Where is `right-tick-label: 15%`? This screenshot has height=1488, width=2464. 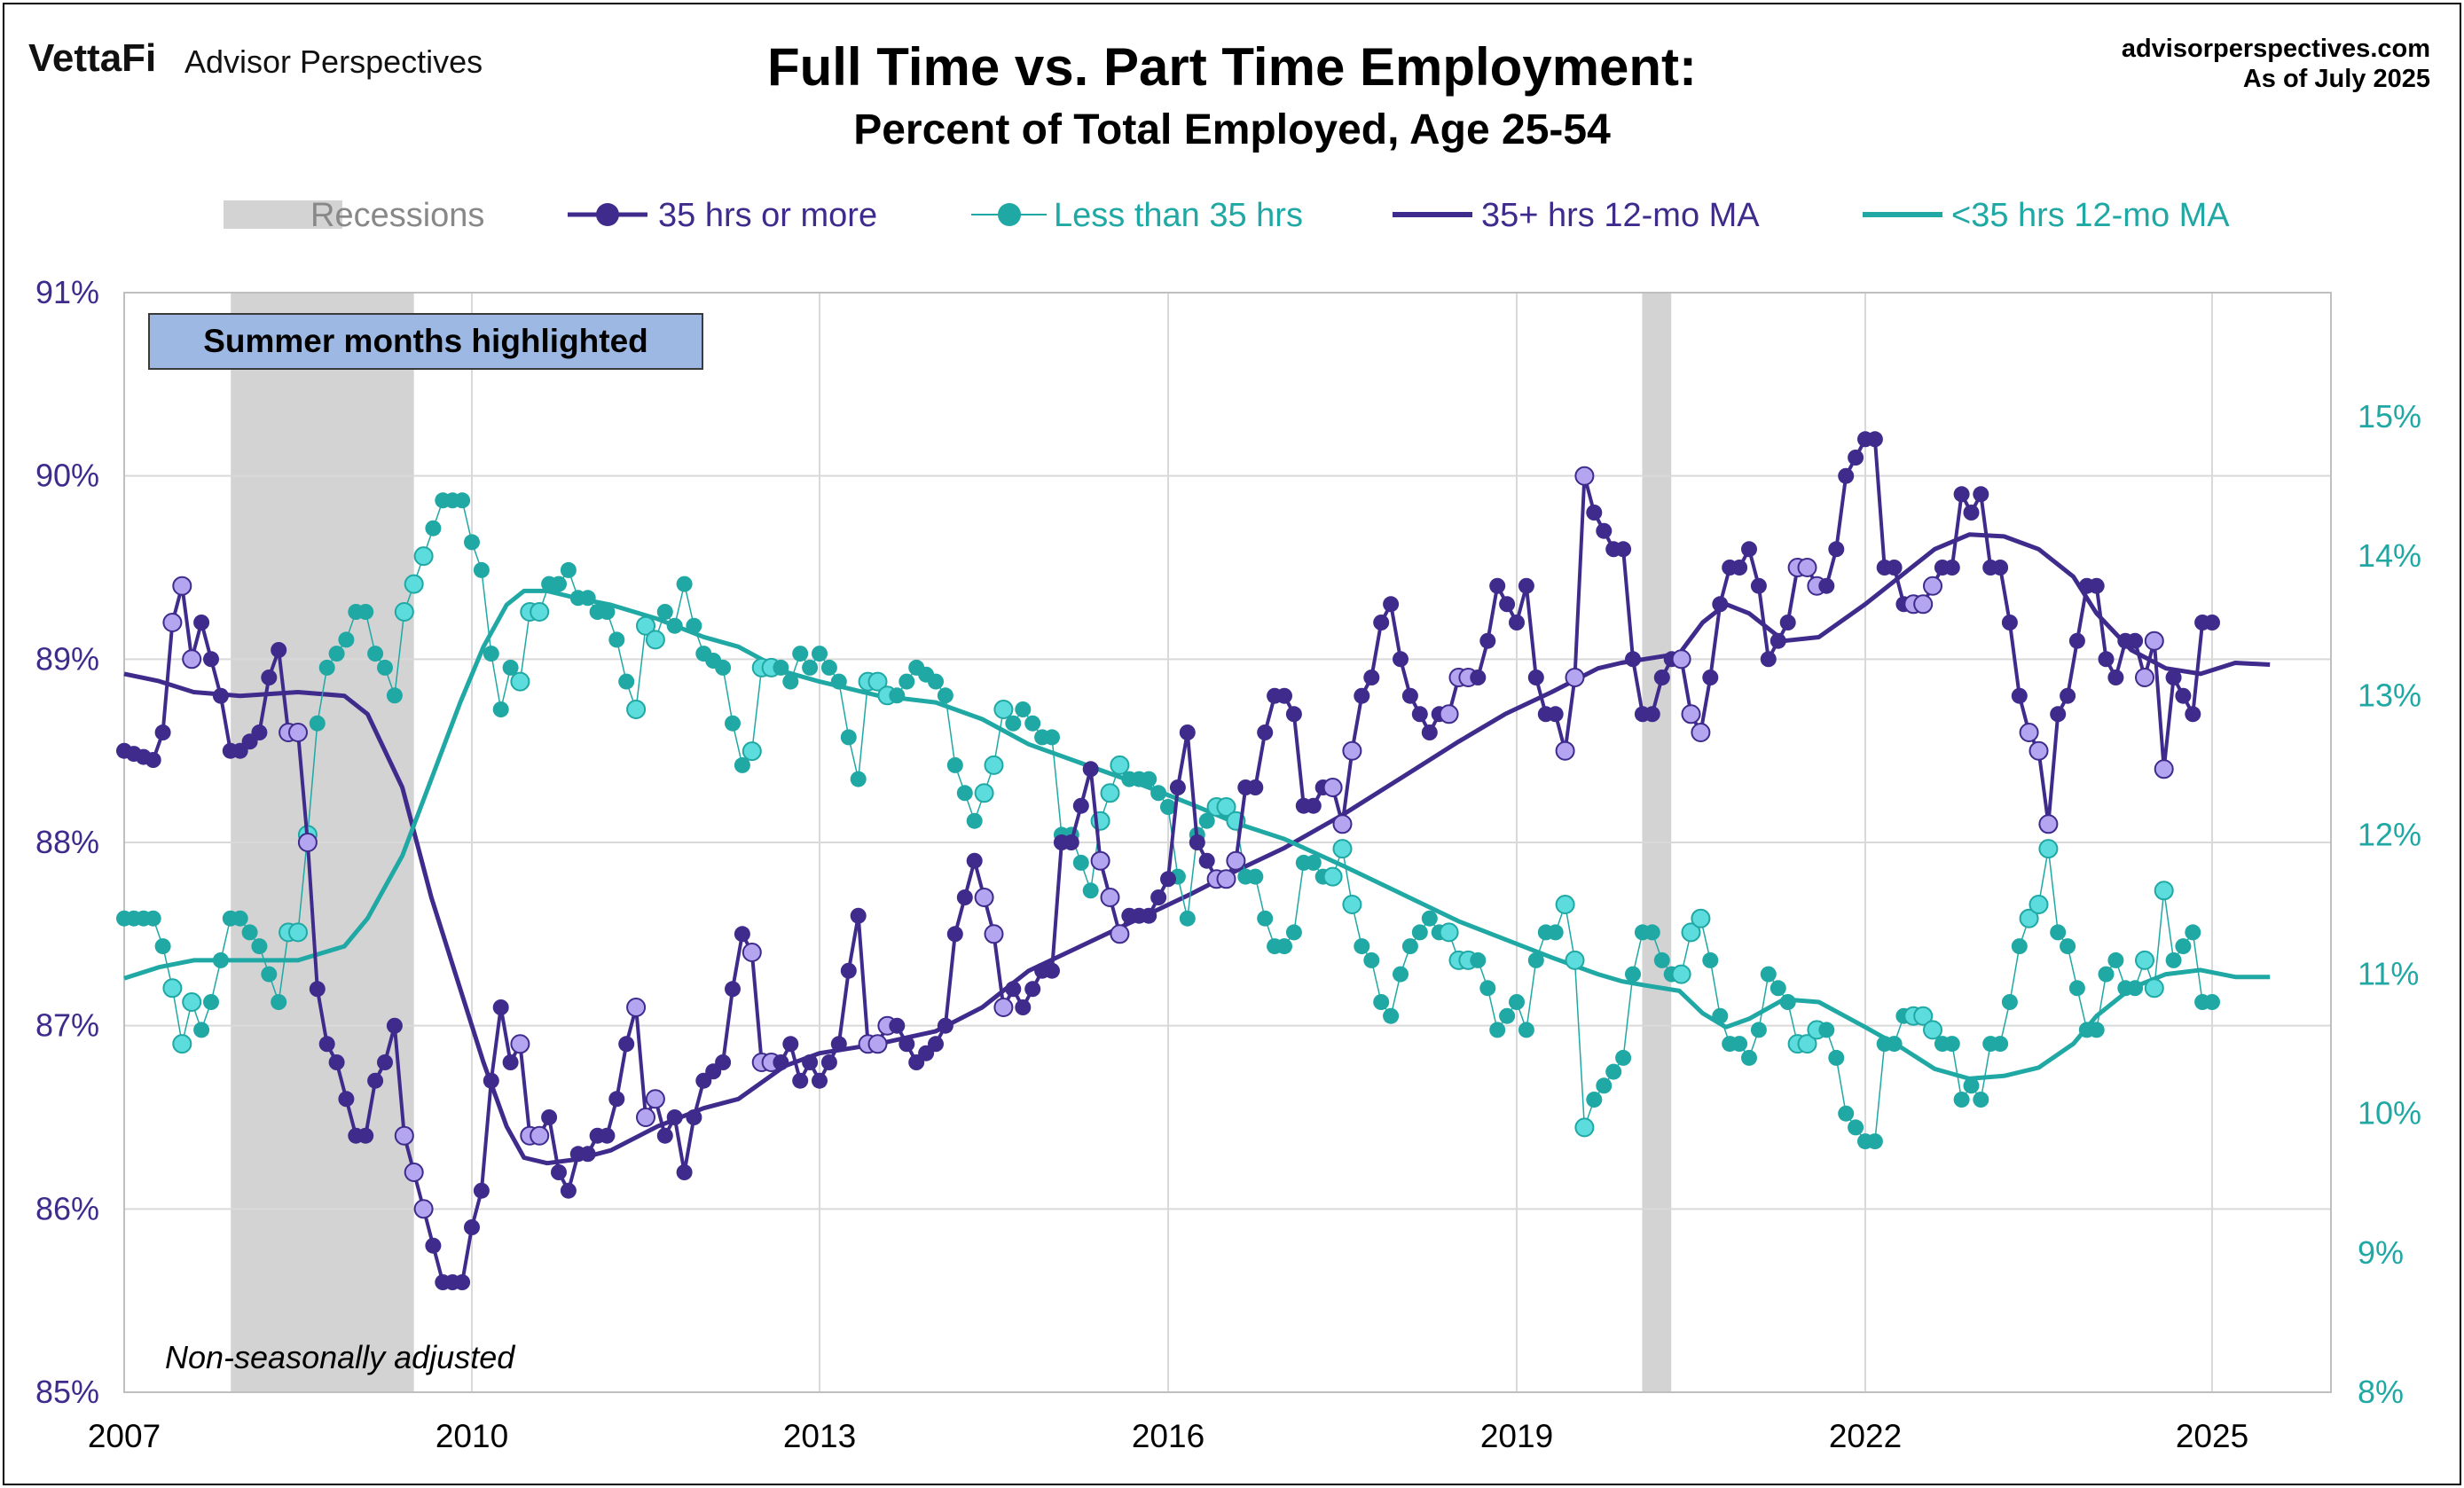 right-tick-label: 15% is located at coordinates (2389, 416).